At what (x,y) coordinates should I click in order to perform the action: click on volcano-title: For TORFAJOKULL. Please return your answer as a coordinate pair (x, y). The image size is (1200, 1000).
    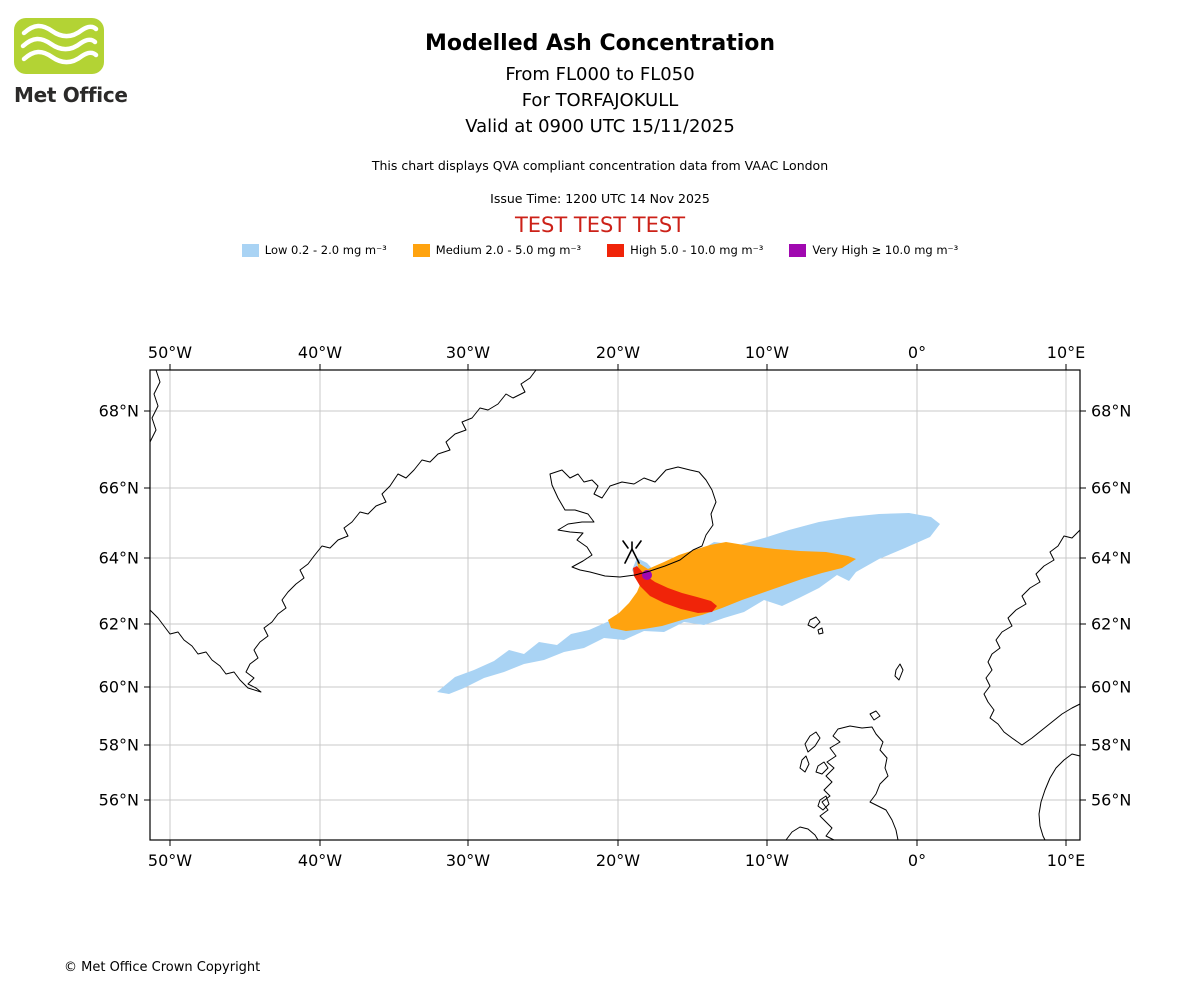
    Looking at the image, I should click on (600, 100).